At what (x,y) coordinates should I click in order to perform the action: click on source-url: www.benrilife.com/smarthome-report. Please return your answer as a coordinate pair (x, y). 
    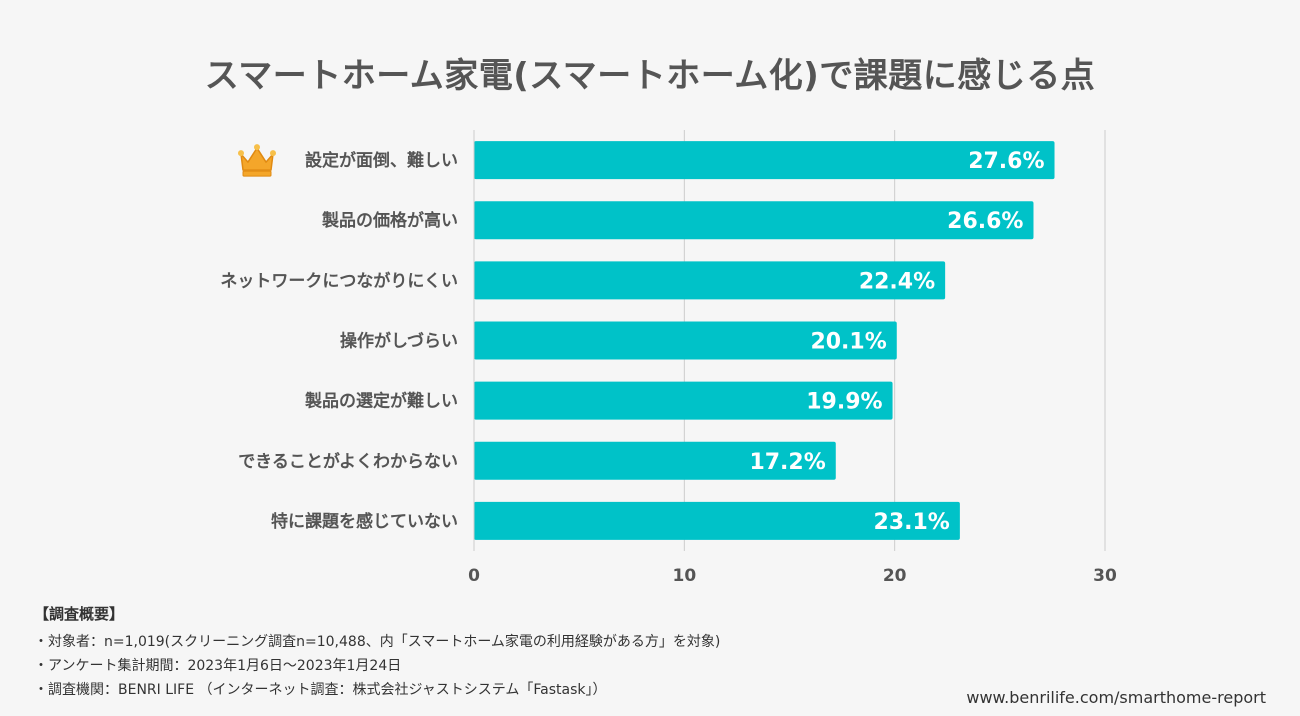
    Looking at the image, I should click on (1116, 697).